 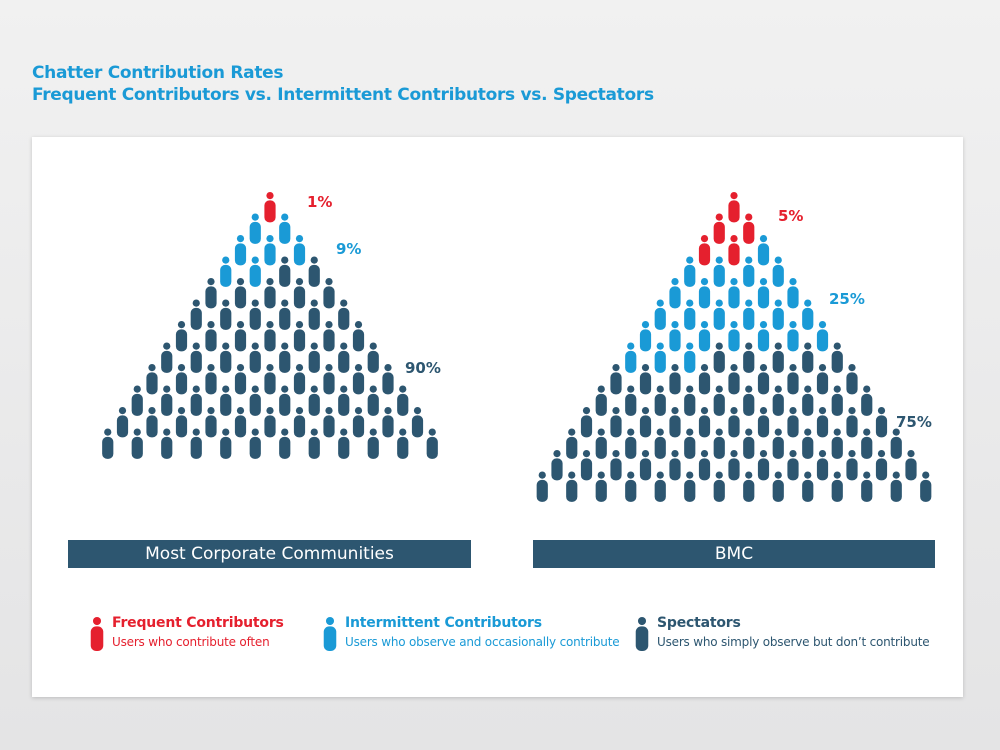 What do you see at coordinates (191, 642) in the screenshot?
I see `legend-description: Users who contribute often` at bounding box center [191, 642].